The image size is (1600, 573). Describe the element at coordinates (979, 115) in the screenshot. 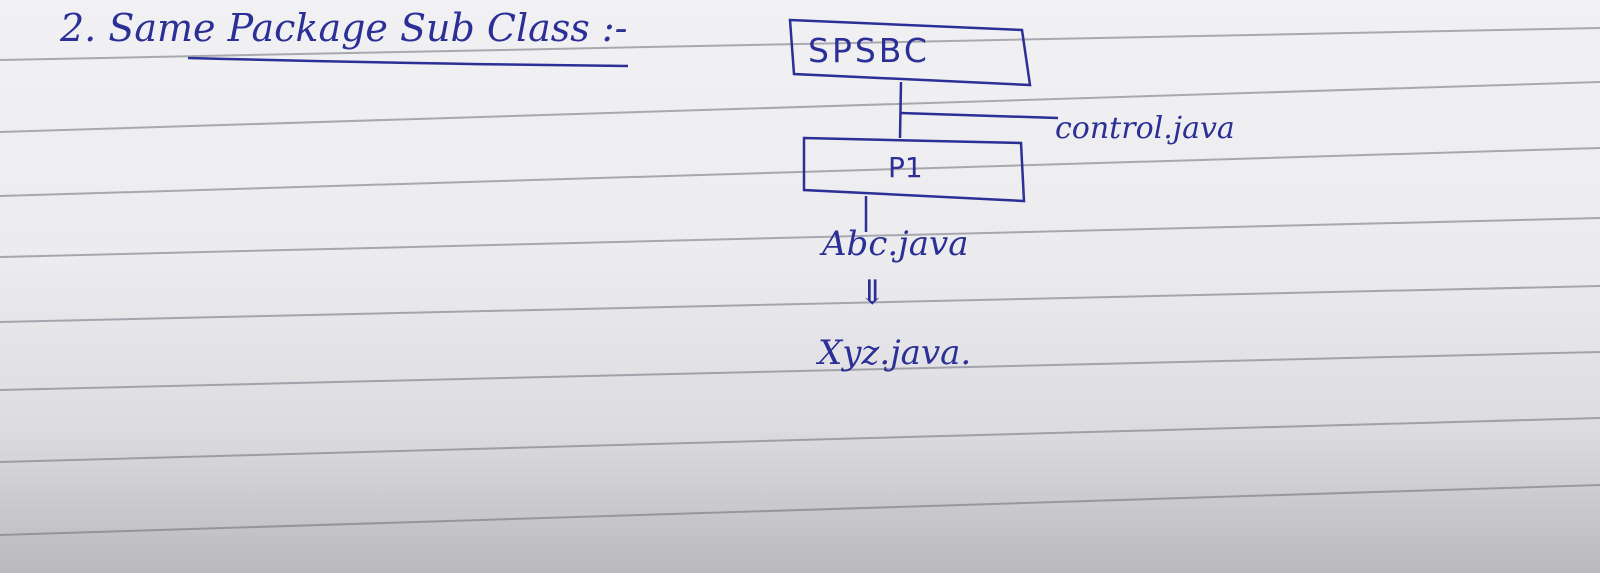

I see `connector-control` at that location.